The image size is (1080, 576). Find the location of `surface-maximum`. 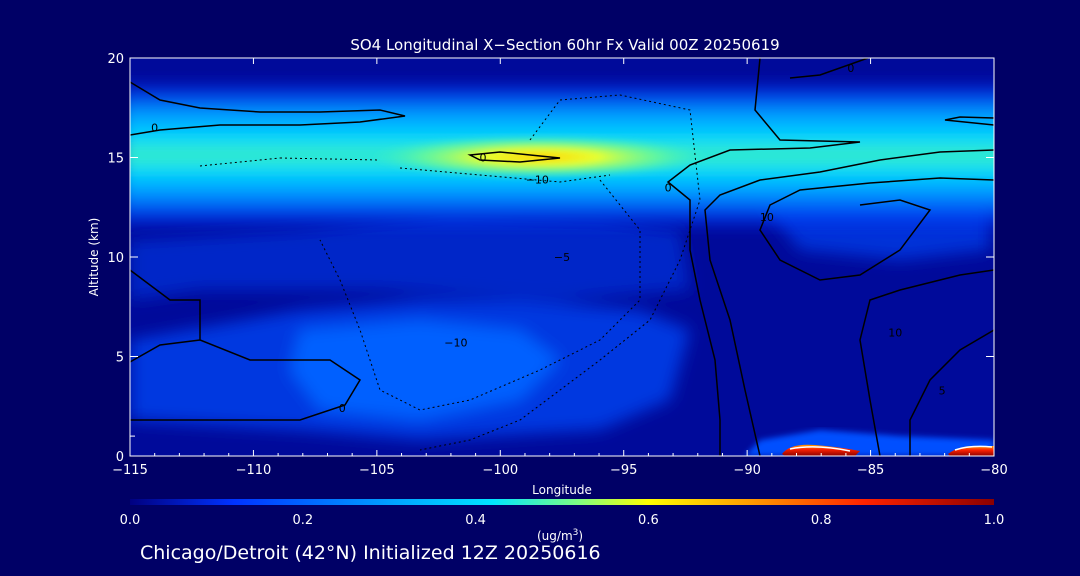

surface-maximum is located at coordinates (869, 443).